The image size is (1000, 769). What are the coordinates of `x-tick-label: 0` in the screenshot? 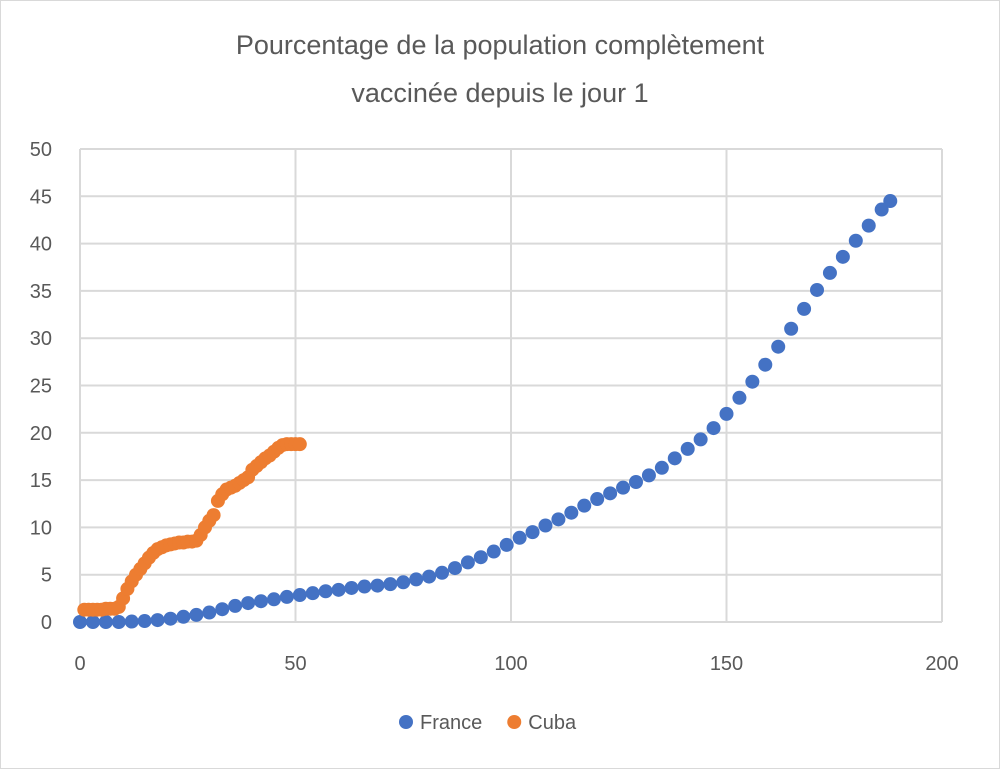 It's located at (79, 664).